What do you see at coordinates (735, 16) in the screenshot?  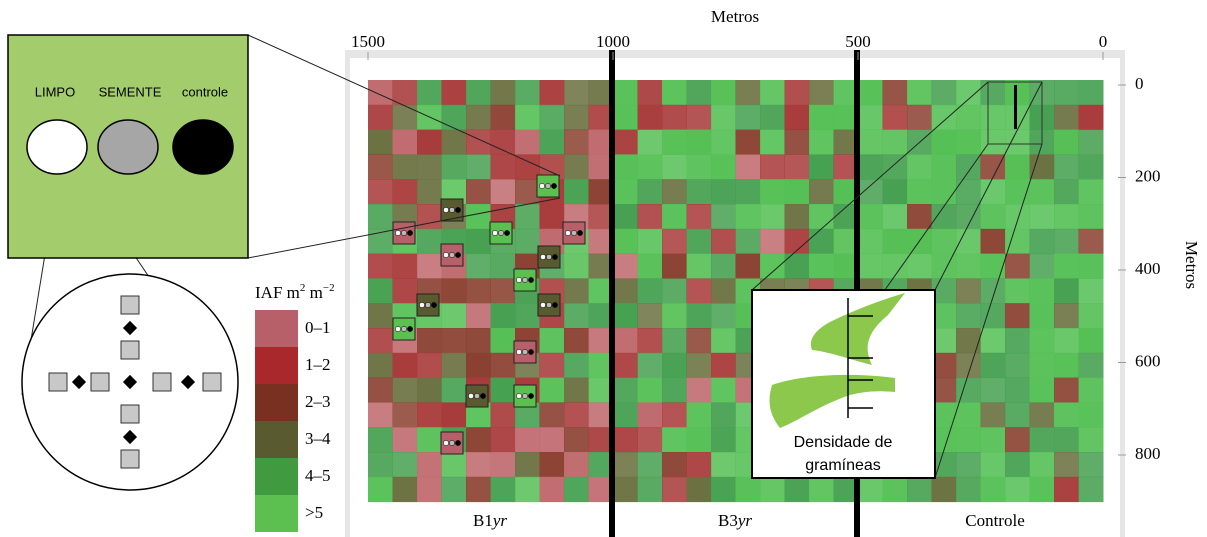 I see `x-axis-title: Metros` at bounding box center [735, 16].